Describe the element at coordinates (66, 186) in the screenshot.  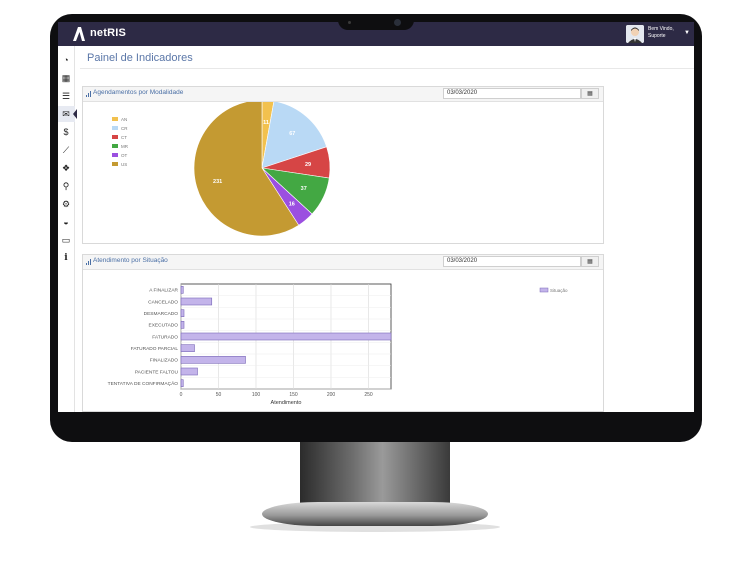
I see `search-icon: ⚲` at that location.